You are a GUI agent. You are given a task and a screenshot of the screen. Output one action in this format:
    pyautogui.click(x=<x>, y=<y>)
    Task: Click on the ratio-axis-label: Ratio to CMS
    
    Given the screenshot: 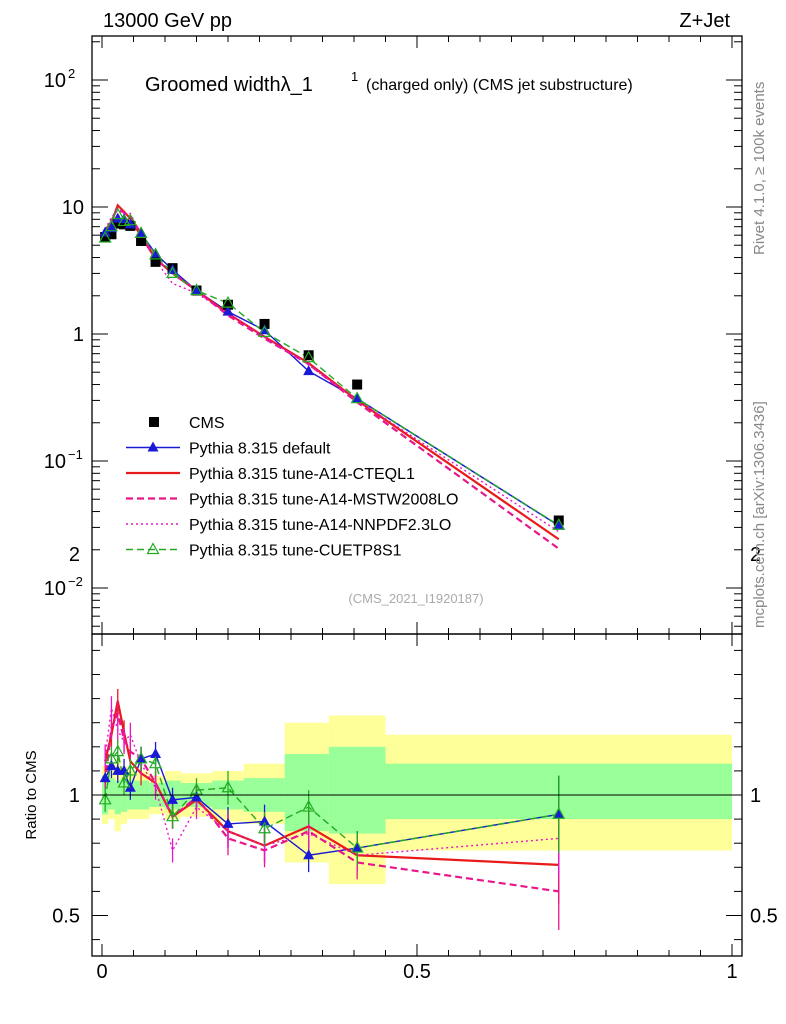 What is the action you would take?
    pyautogui.click(x=31, y=794)
    